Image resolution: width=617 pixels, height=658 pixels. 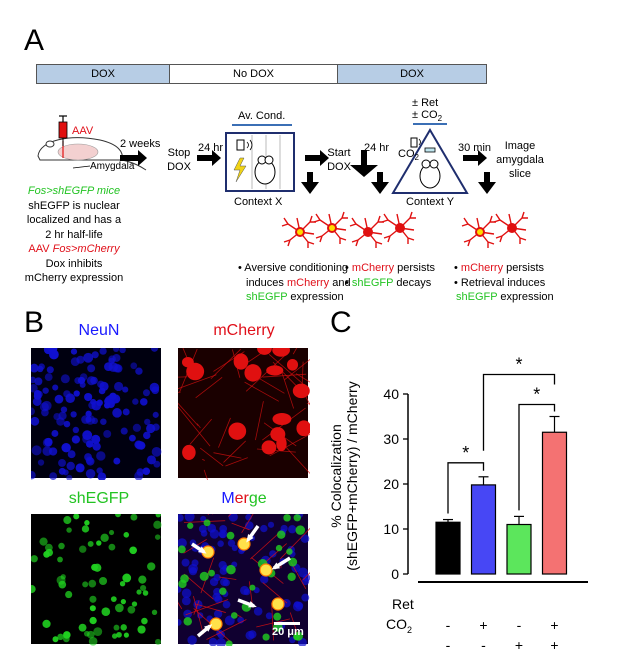 What do you see at coordinates (524, 268) in the screenshot?
I see `note-3-persists: persists` at bounding box center [524, 268].